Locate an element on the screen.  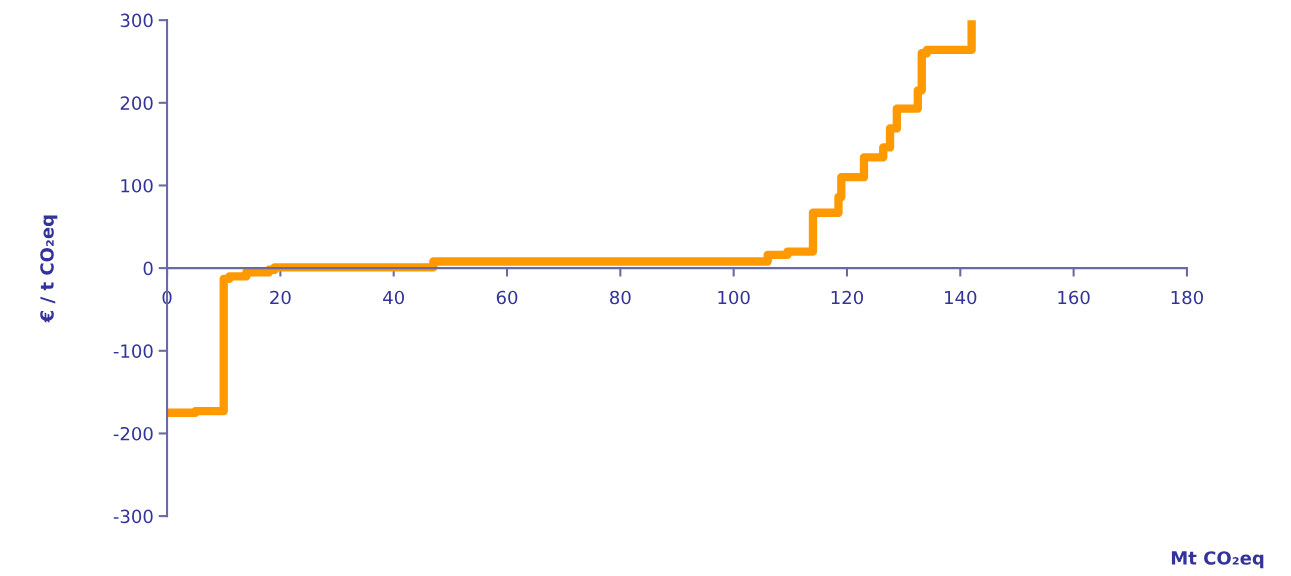
y-tick-label: -200 is located at coordinates (133, 433).